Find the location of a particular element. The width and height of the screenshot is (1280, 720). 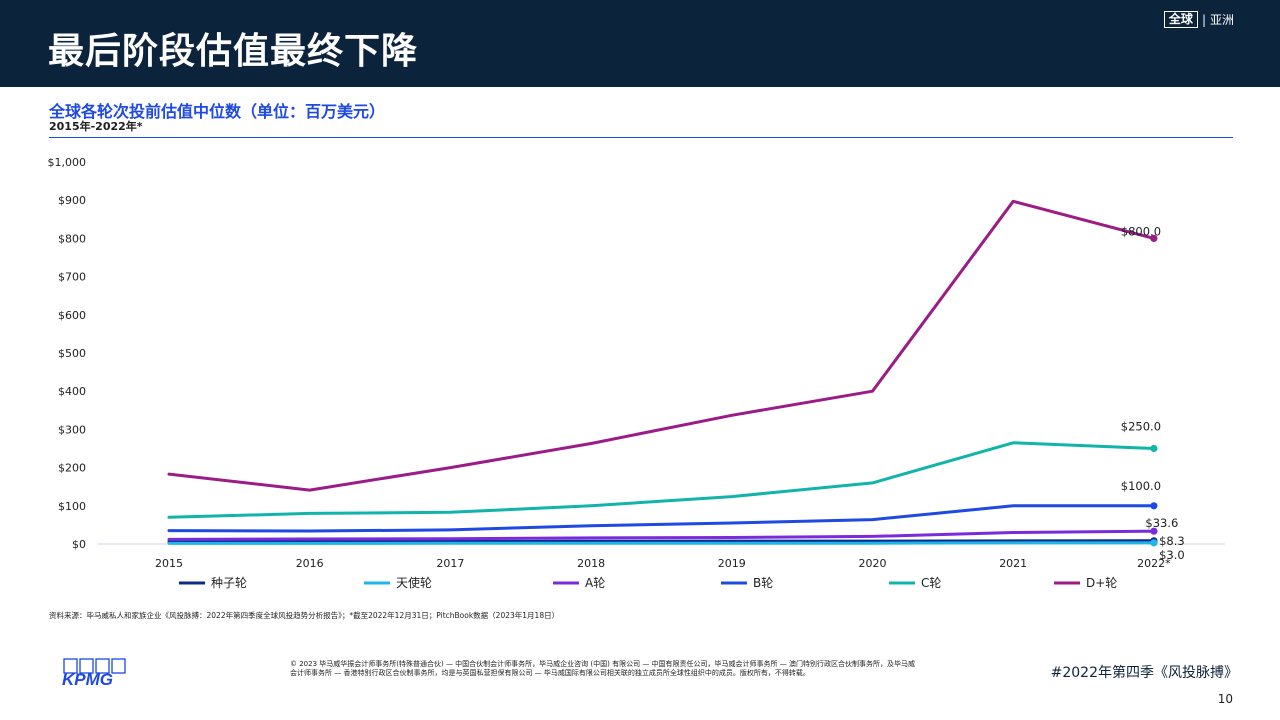

y-tick-label: $700 is located at coordinates (72, 277).